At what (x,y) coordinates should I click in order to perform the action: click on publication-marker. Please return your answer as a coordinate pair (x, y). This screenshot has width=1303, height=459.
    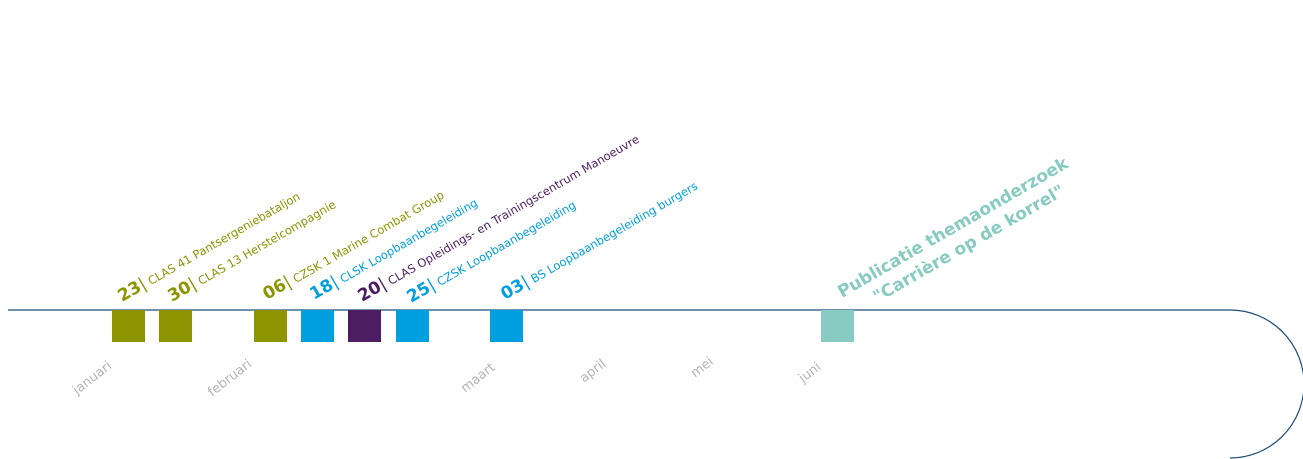
    Looking at the image, I should click on (837, 326).